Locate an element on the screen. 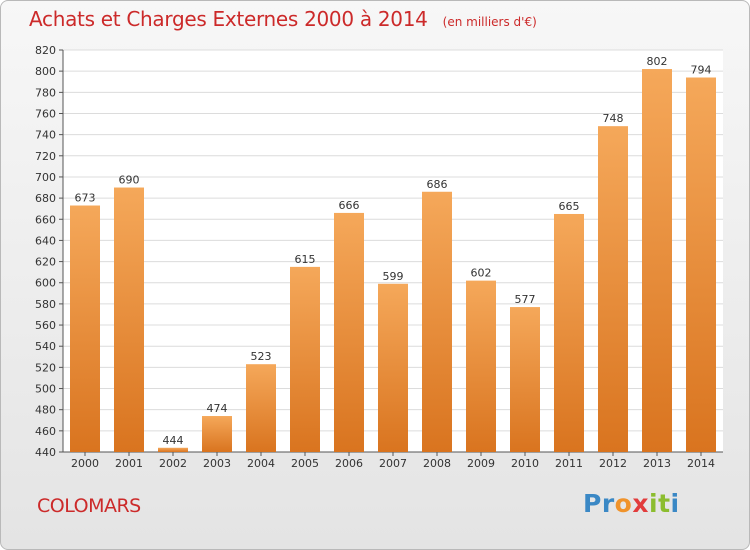 The height and width of the screenshot is (550, 750). x-tick-label: 2013 is located at coordinates (657, 463).